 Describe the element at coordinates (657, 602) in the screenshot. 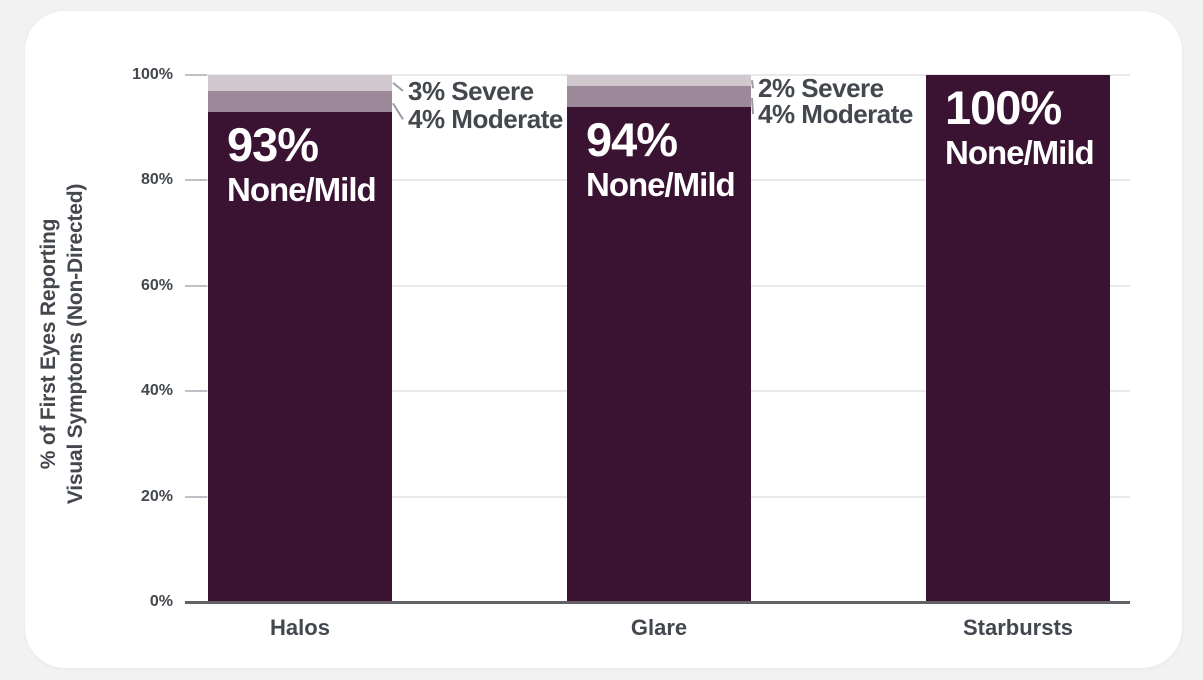

I see `x-axis-line` at that location.